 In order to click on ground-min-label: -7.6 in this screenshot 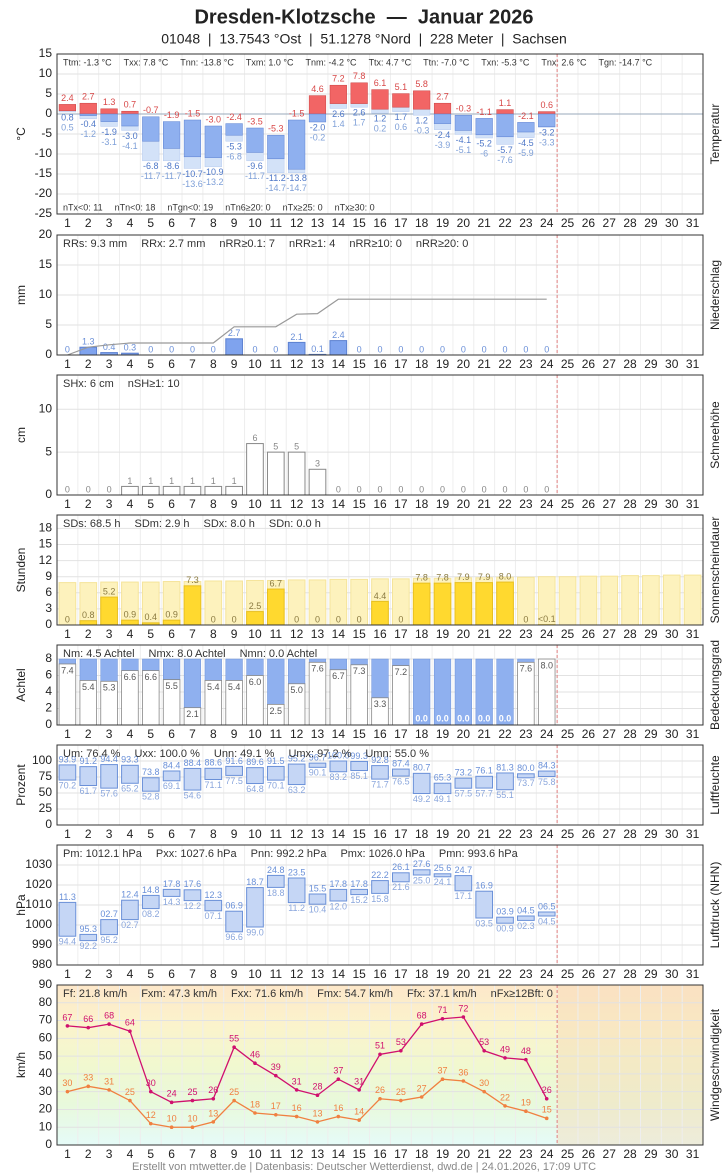, I will do `click(505, 160)`.